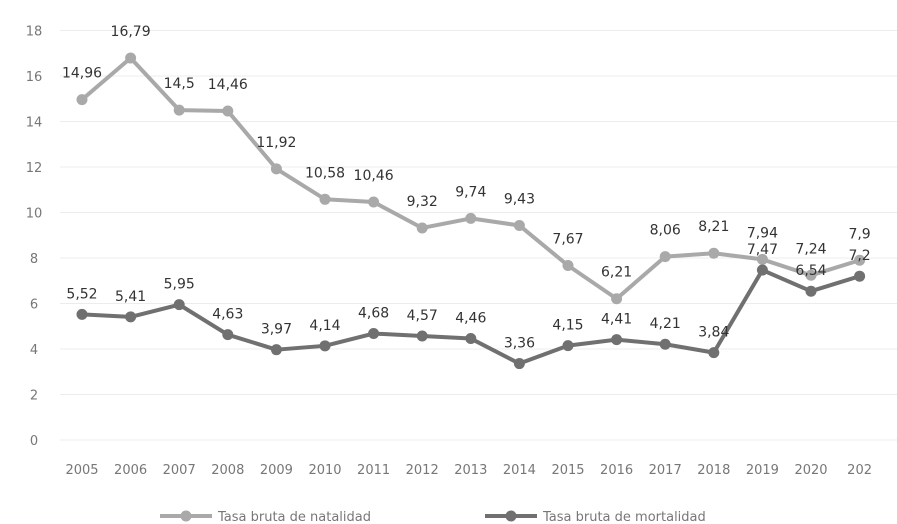 This screenshot has width=897, height=524. I want to click on data-label: 10,46, so click(374, 176).